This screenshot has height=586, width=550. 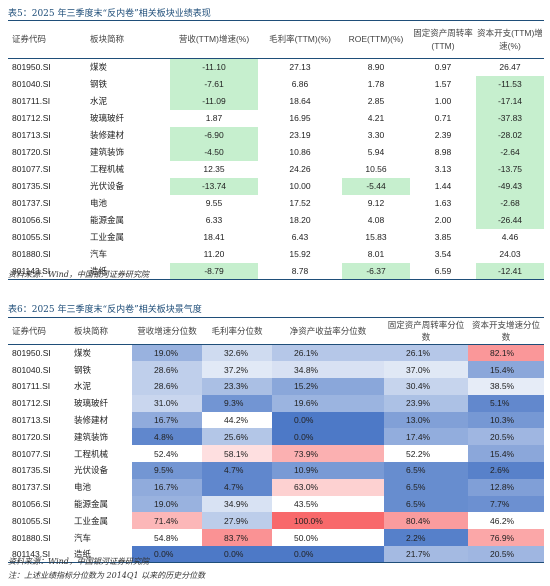 What do you see at coordinates (107, 118) in the screenshot?
I see `sector-name: 玻璃玻纤` at bounding box center [107, 118].